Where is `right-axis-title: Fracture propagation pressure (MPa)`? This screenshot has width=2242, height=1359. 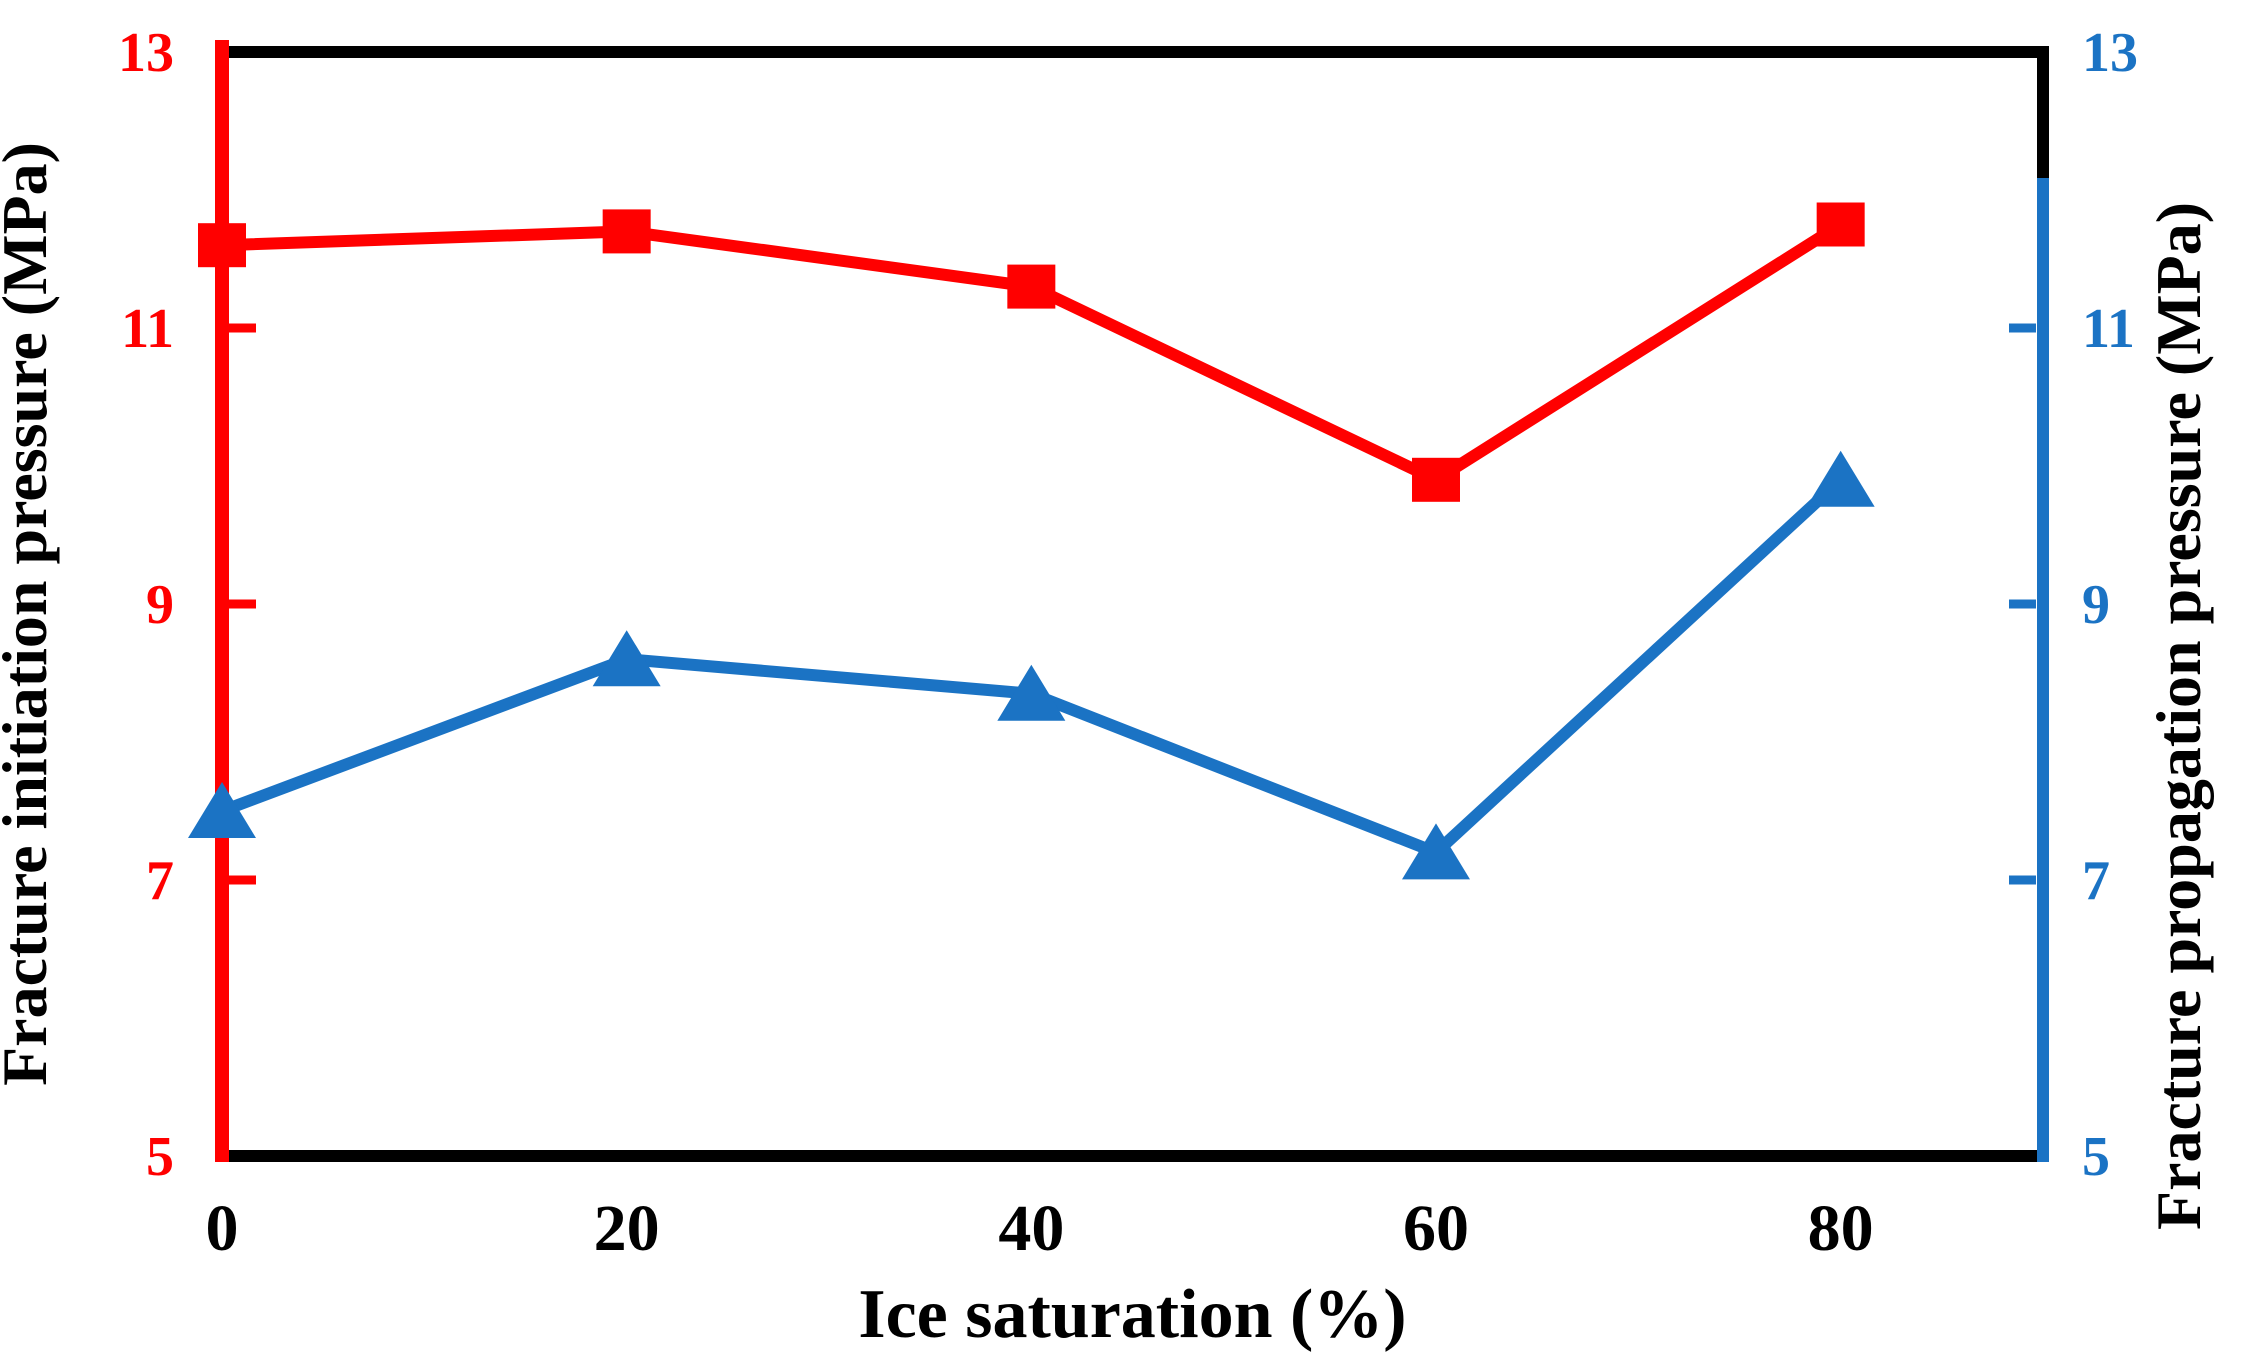
right-axis-title: Fracture propagation pressure (MPa) is located at coordinates (2178, 716).